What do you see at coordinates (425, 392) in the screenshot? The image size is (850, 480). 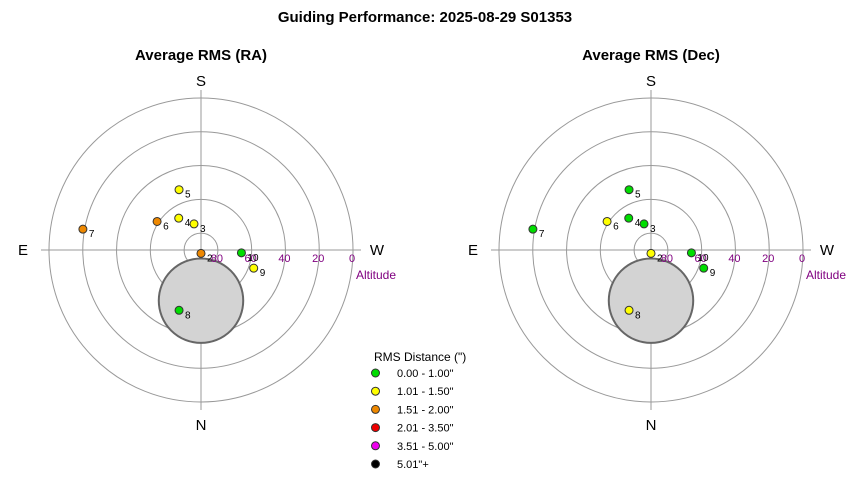 I see `legend-item-label: 1.01 - 1.50"` at bounding box center [425, 392].